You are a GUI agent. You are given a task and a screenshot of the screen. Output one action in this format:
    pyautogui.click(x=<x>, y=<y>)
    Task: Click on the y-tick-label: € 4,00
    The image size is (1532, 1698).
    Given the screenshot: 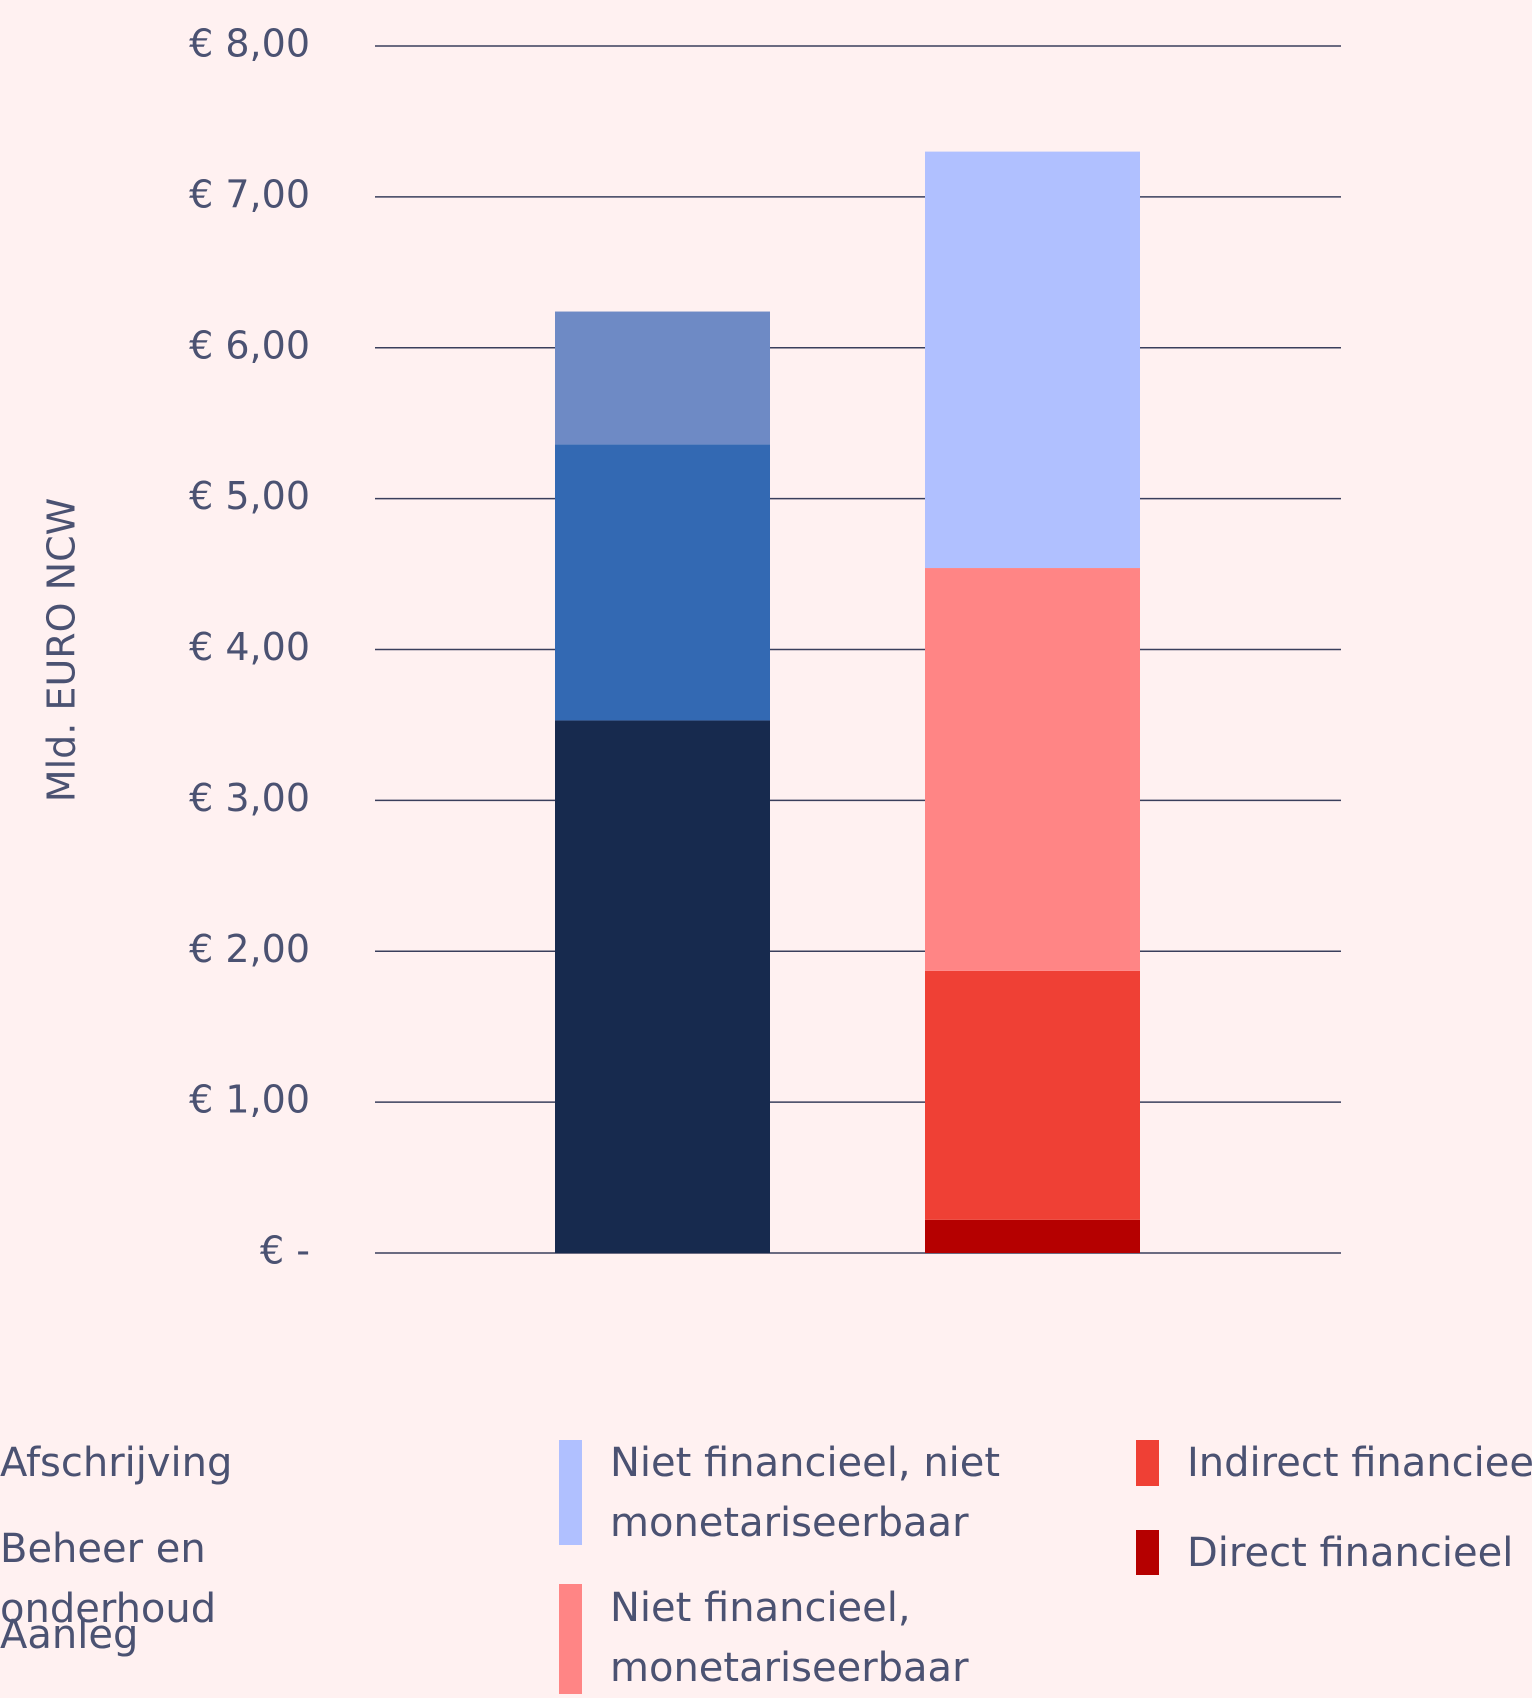 What is the action you would take?
    pyautogui.click(x=249, y=647)
    